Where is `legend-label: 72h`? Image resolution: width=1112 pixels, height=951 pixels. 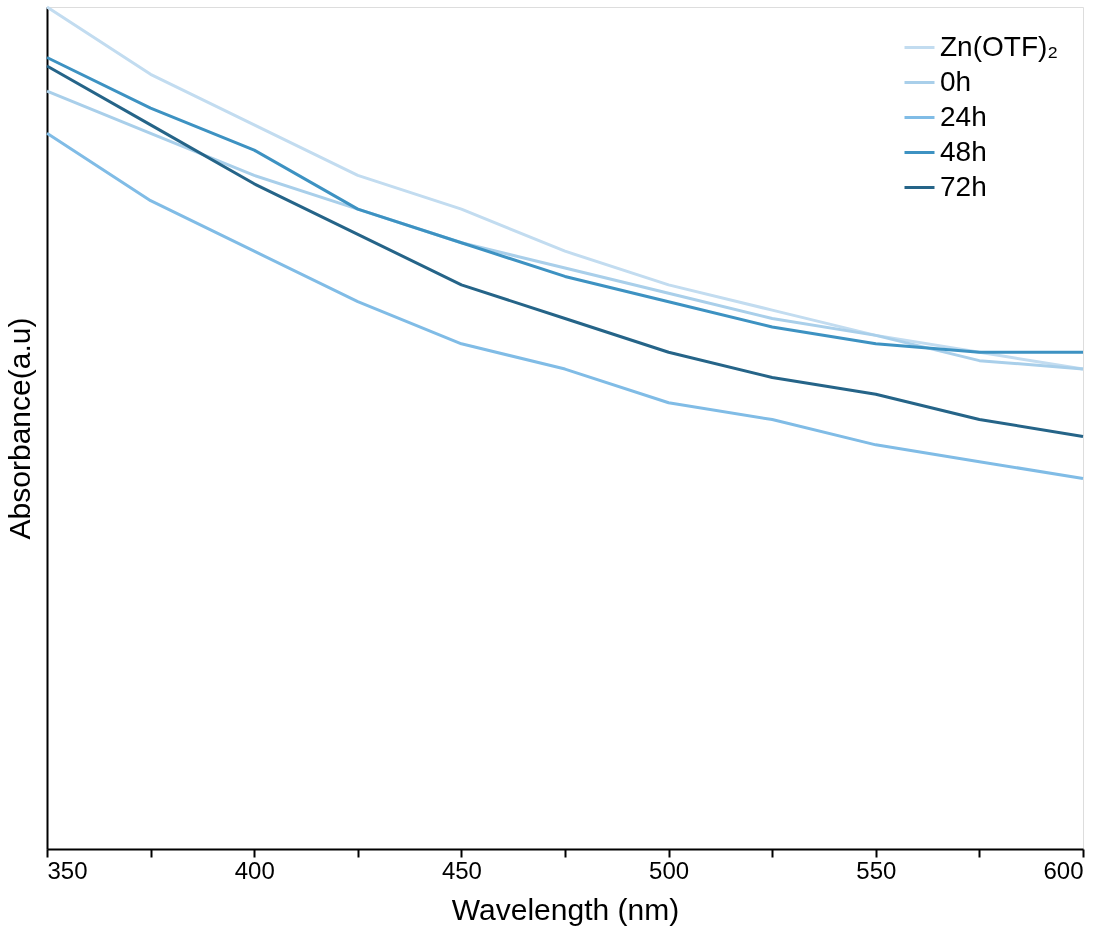
legend-label: 72h is located at coordinates (963, 186).